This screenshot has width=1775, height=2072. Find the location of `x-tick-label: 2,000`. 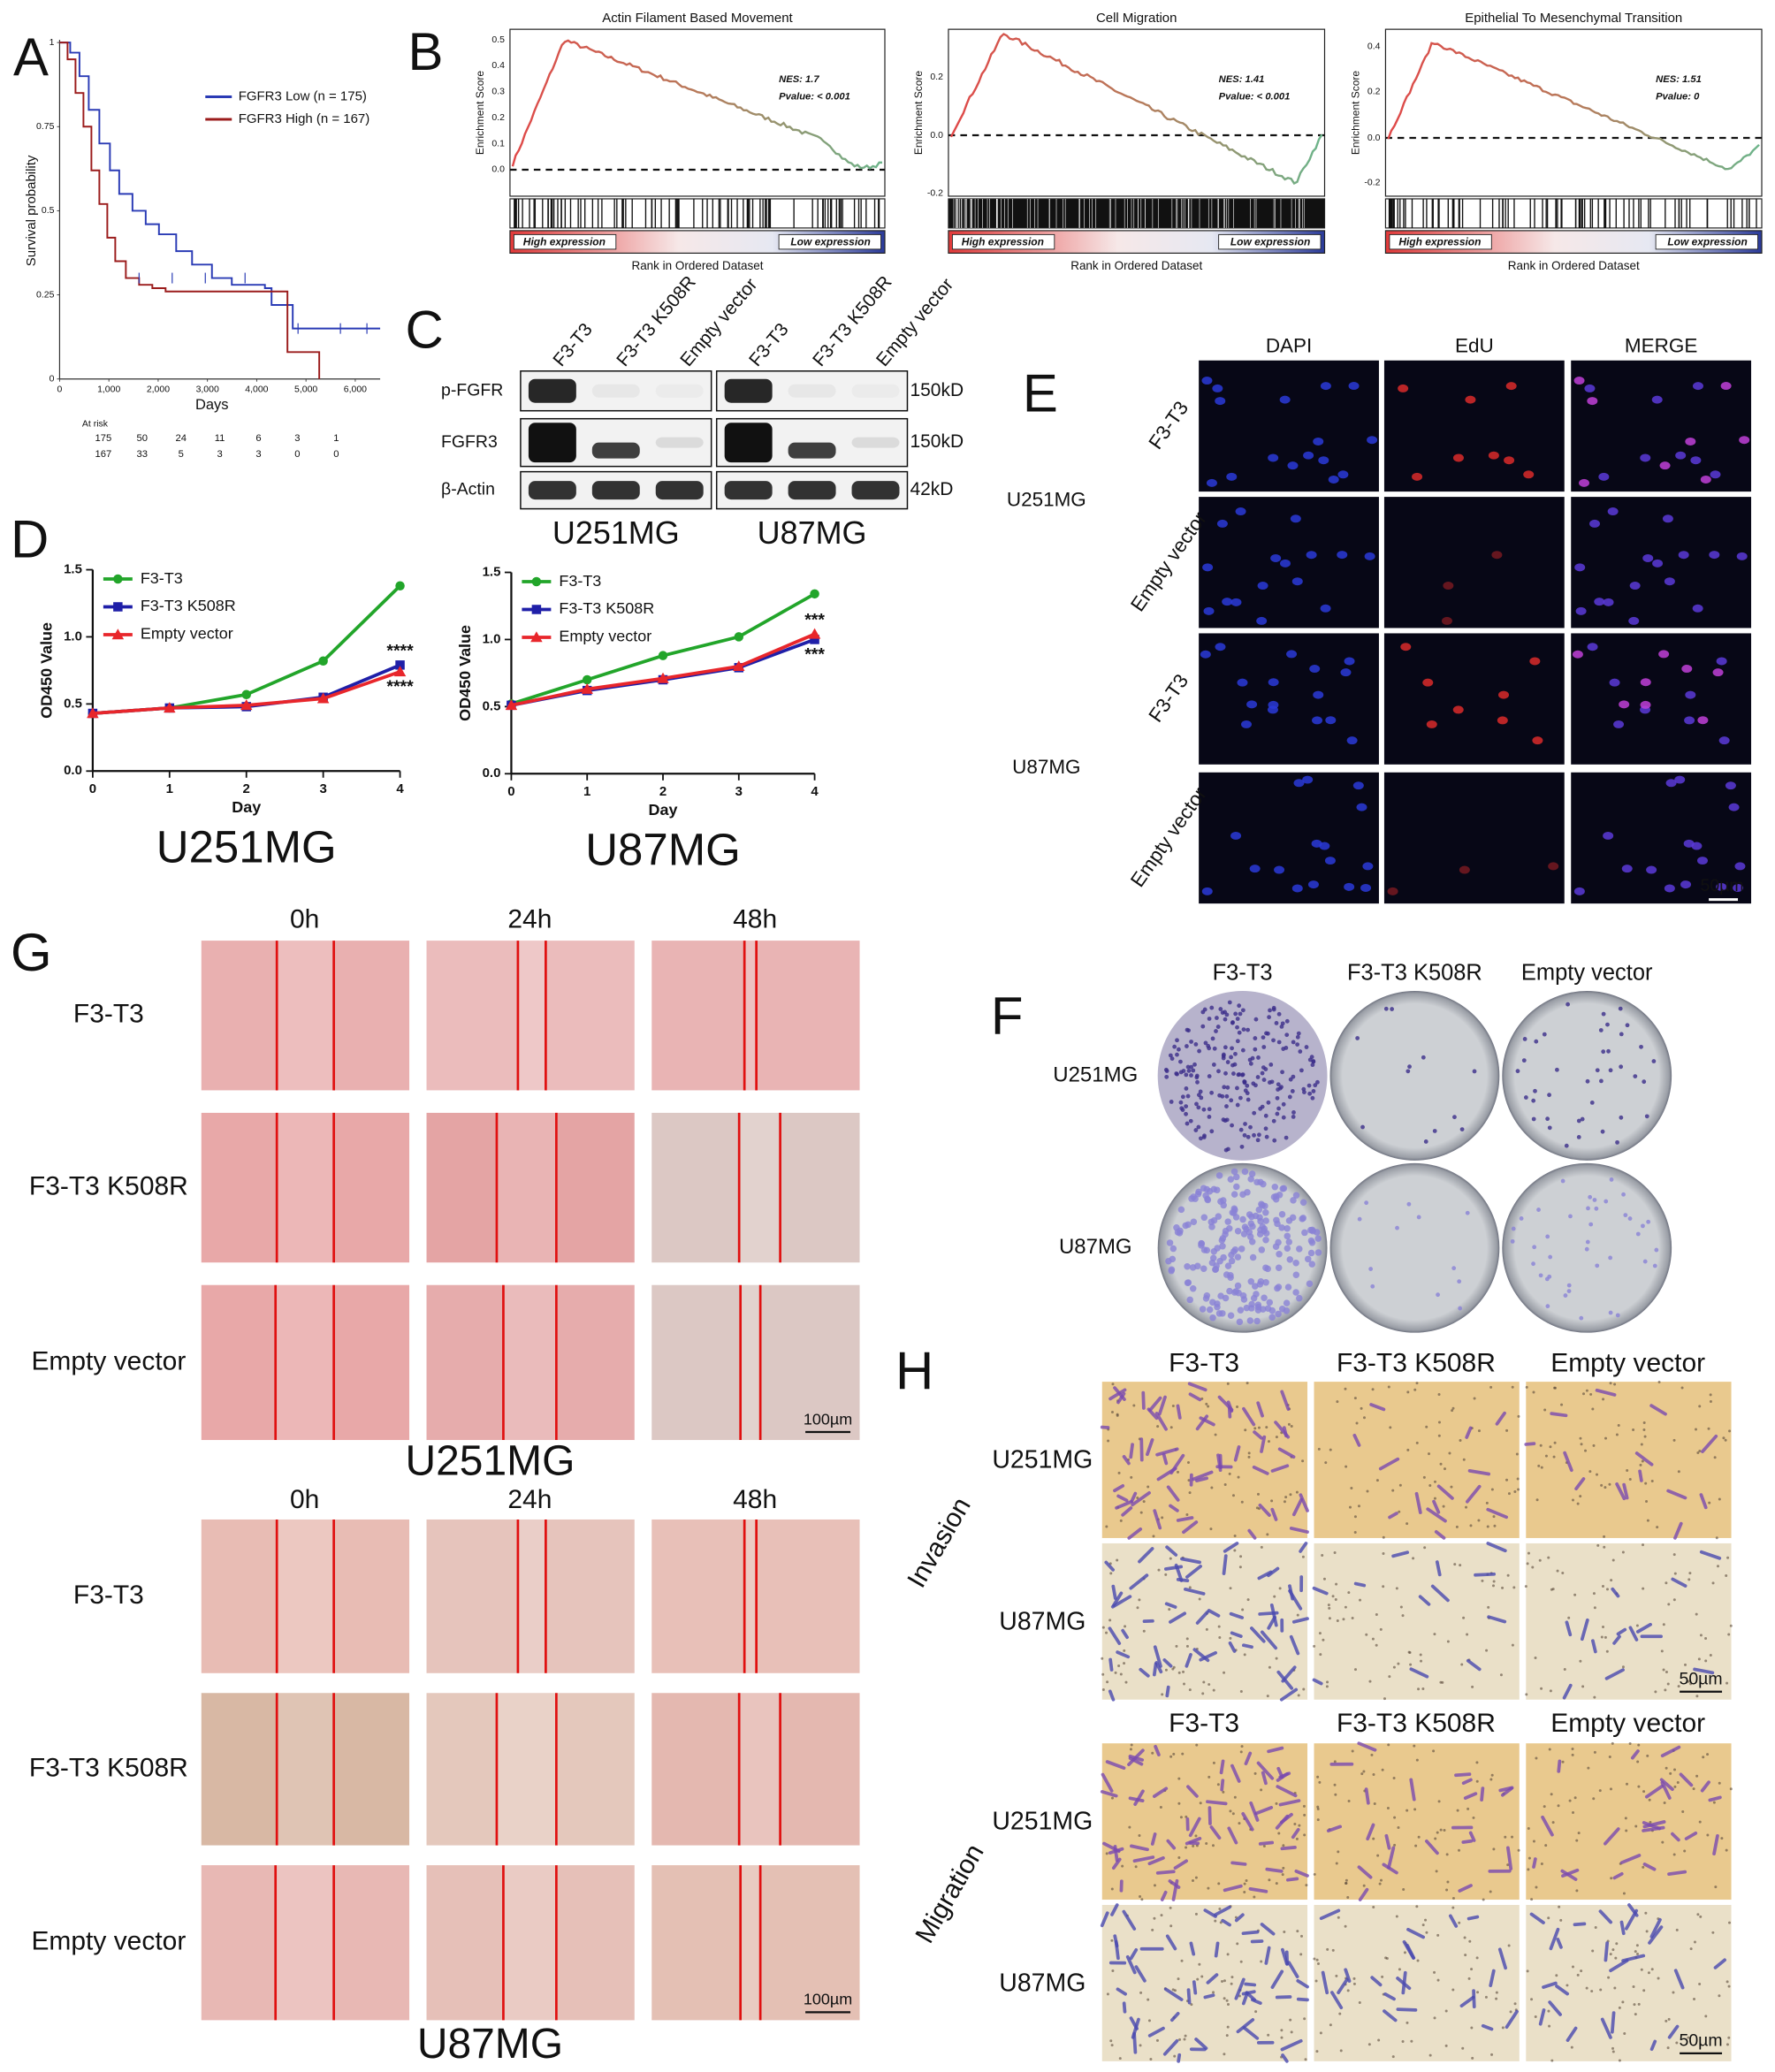

x-tick-label: 2,000 is located at coordinates (158, 389).